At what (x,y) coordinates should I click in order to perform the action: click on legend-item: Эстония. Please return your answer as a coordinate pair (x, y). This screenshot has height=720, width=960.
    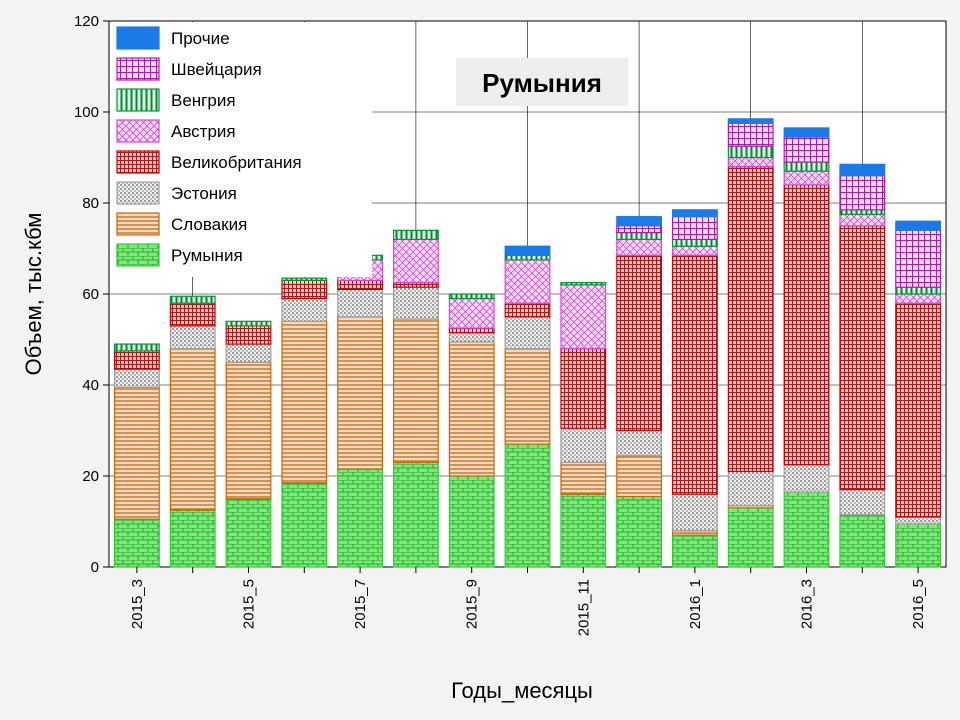
    Looking at the image, I should click on (176, 193).